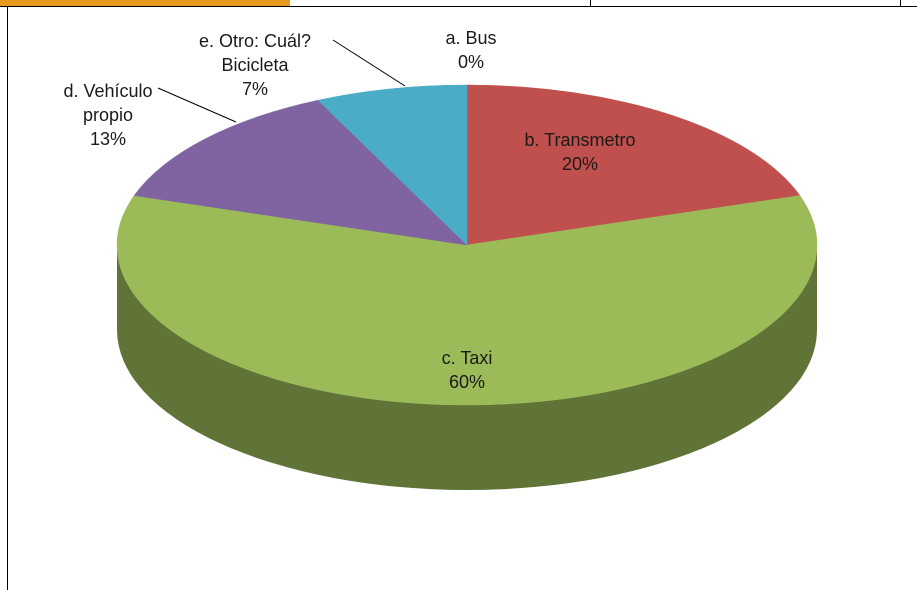 This screenshot has height=590, width=917. Describe the element at coordinates (467, 358) in the screenshot. I see `slice-category: c. Taxi` at that location.